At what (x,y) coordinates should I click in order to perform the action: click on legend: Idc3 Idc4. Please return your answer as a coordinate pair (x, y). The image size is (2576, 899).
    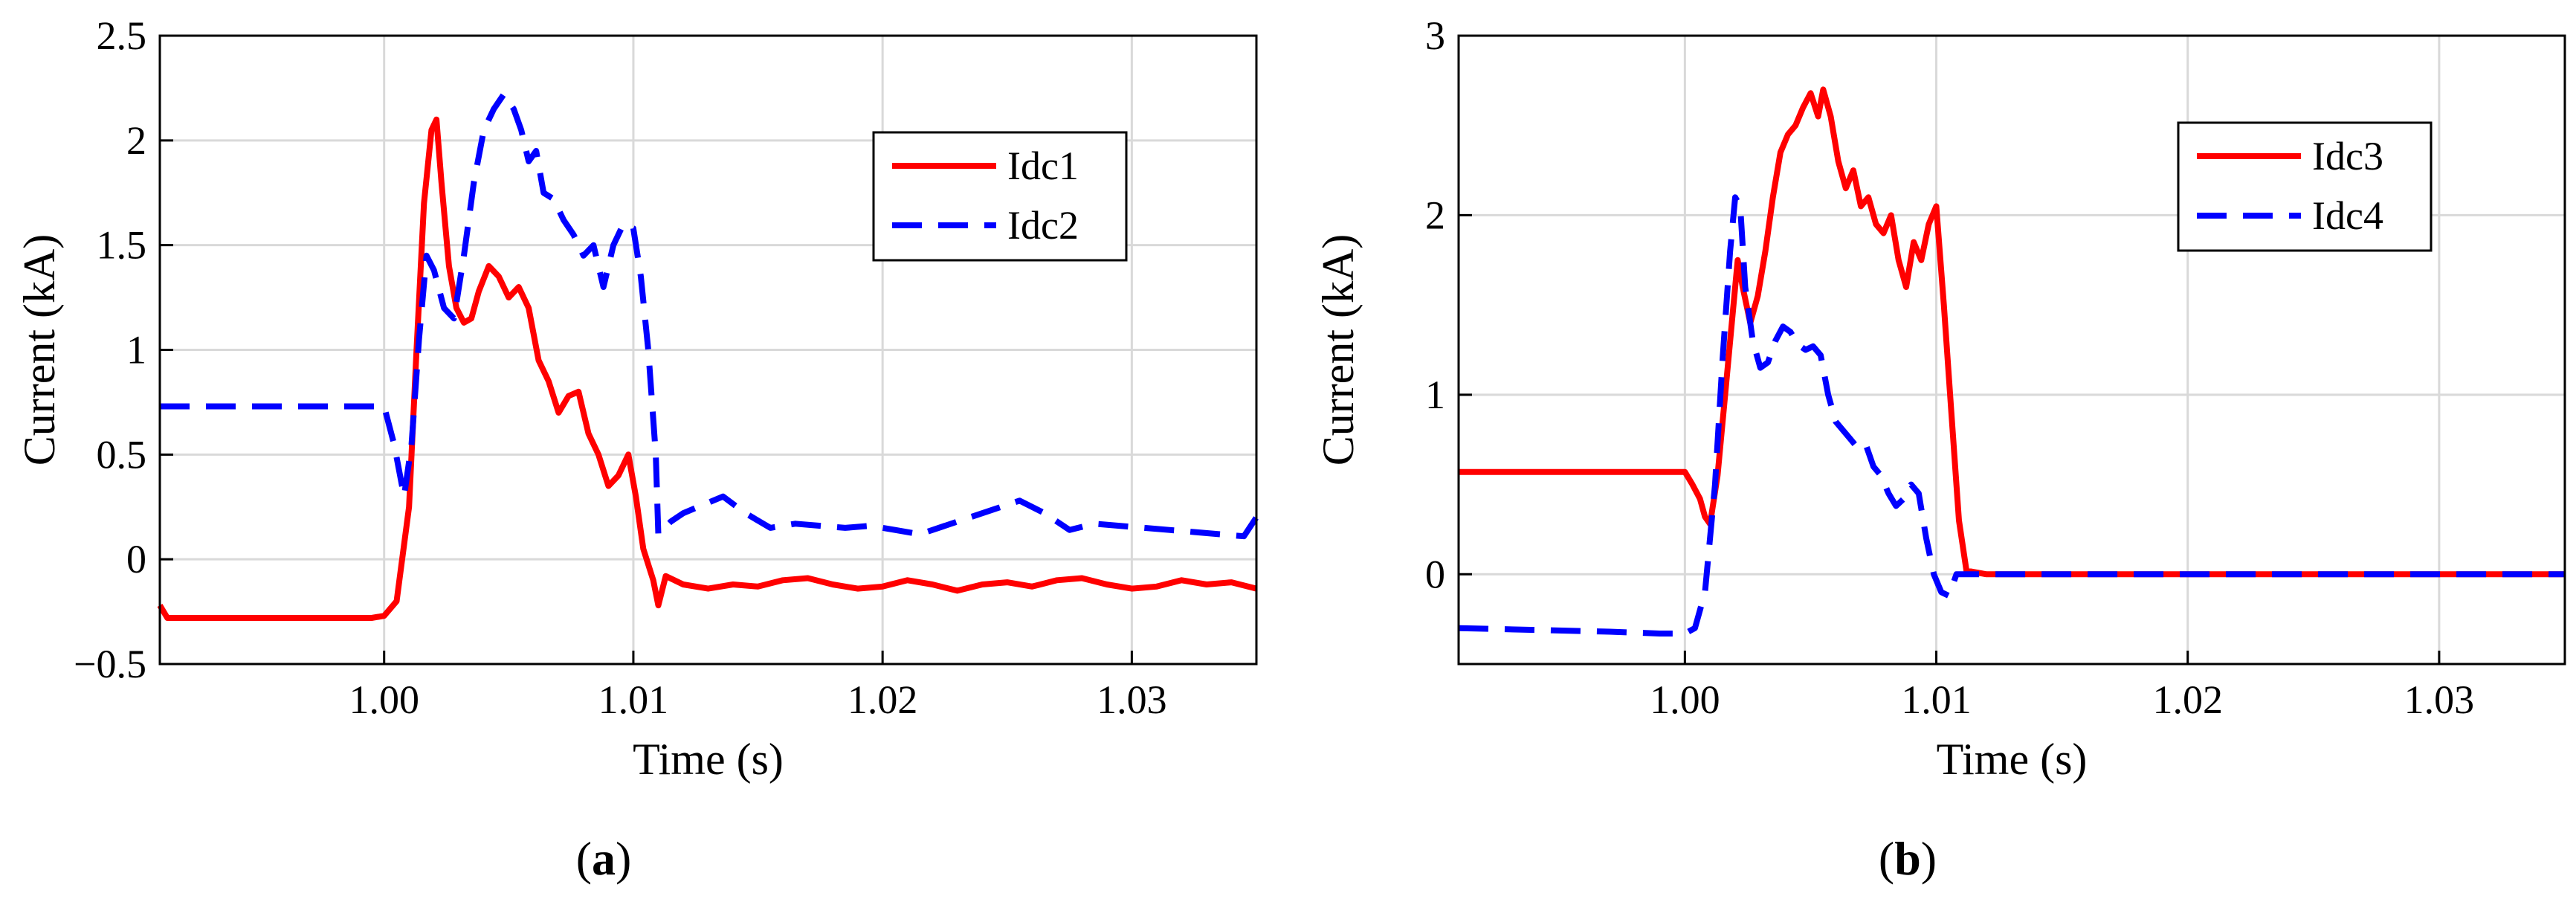
    Looking at the image, I should click on (2305, 187).